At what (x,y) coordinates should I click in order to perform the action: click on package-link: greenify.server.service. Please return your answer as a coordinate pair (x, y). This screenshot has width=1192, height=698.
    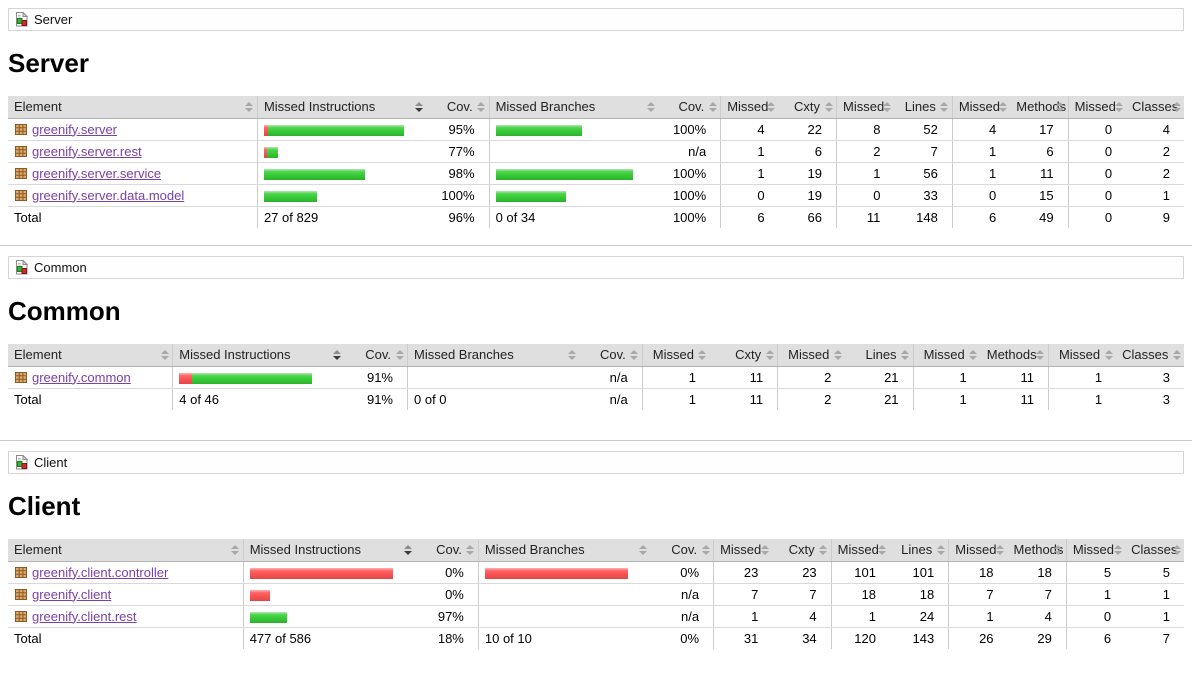
    Looking at the image, I should click on (97, 173).